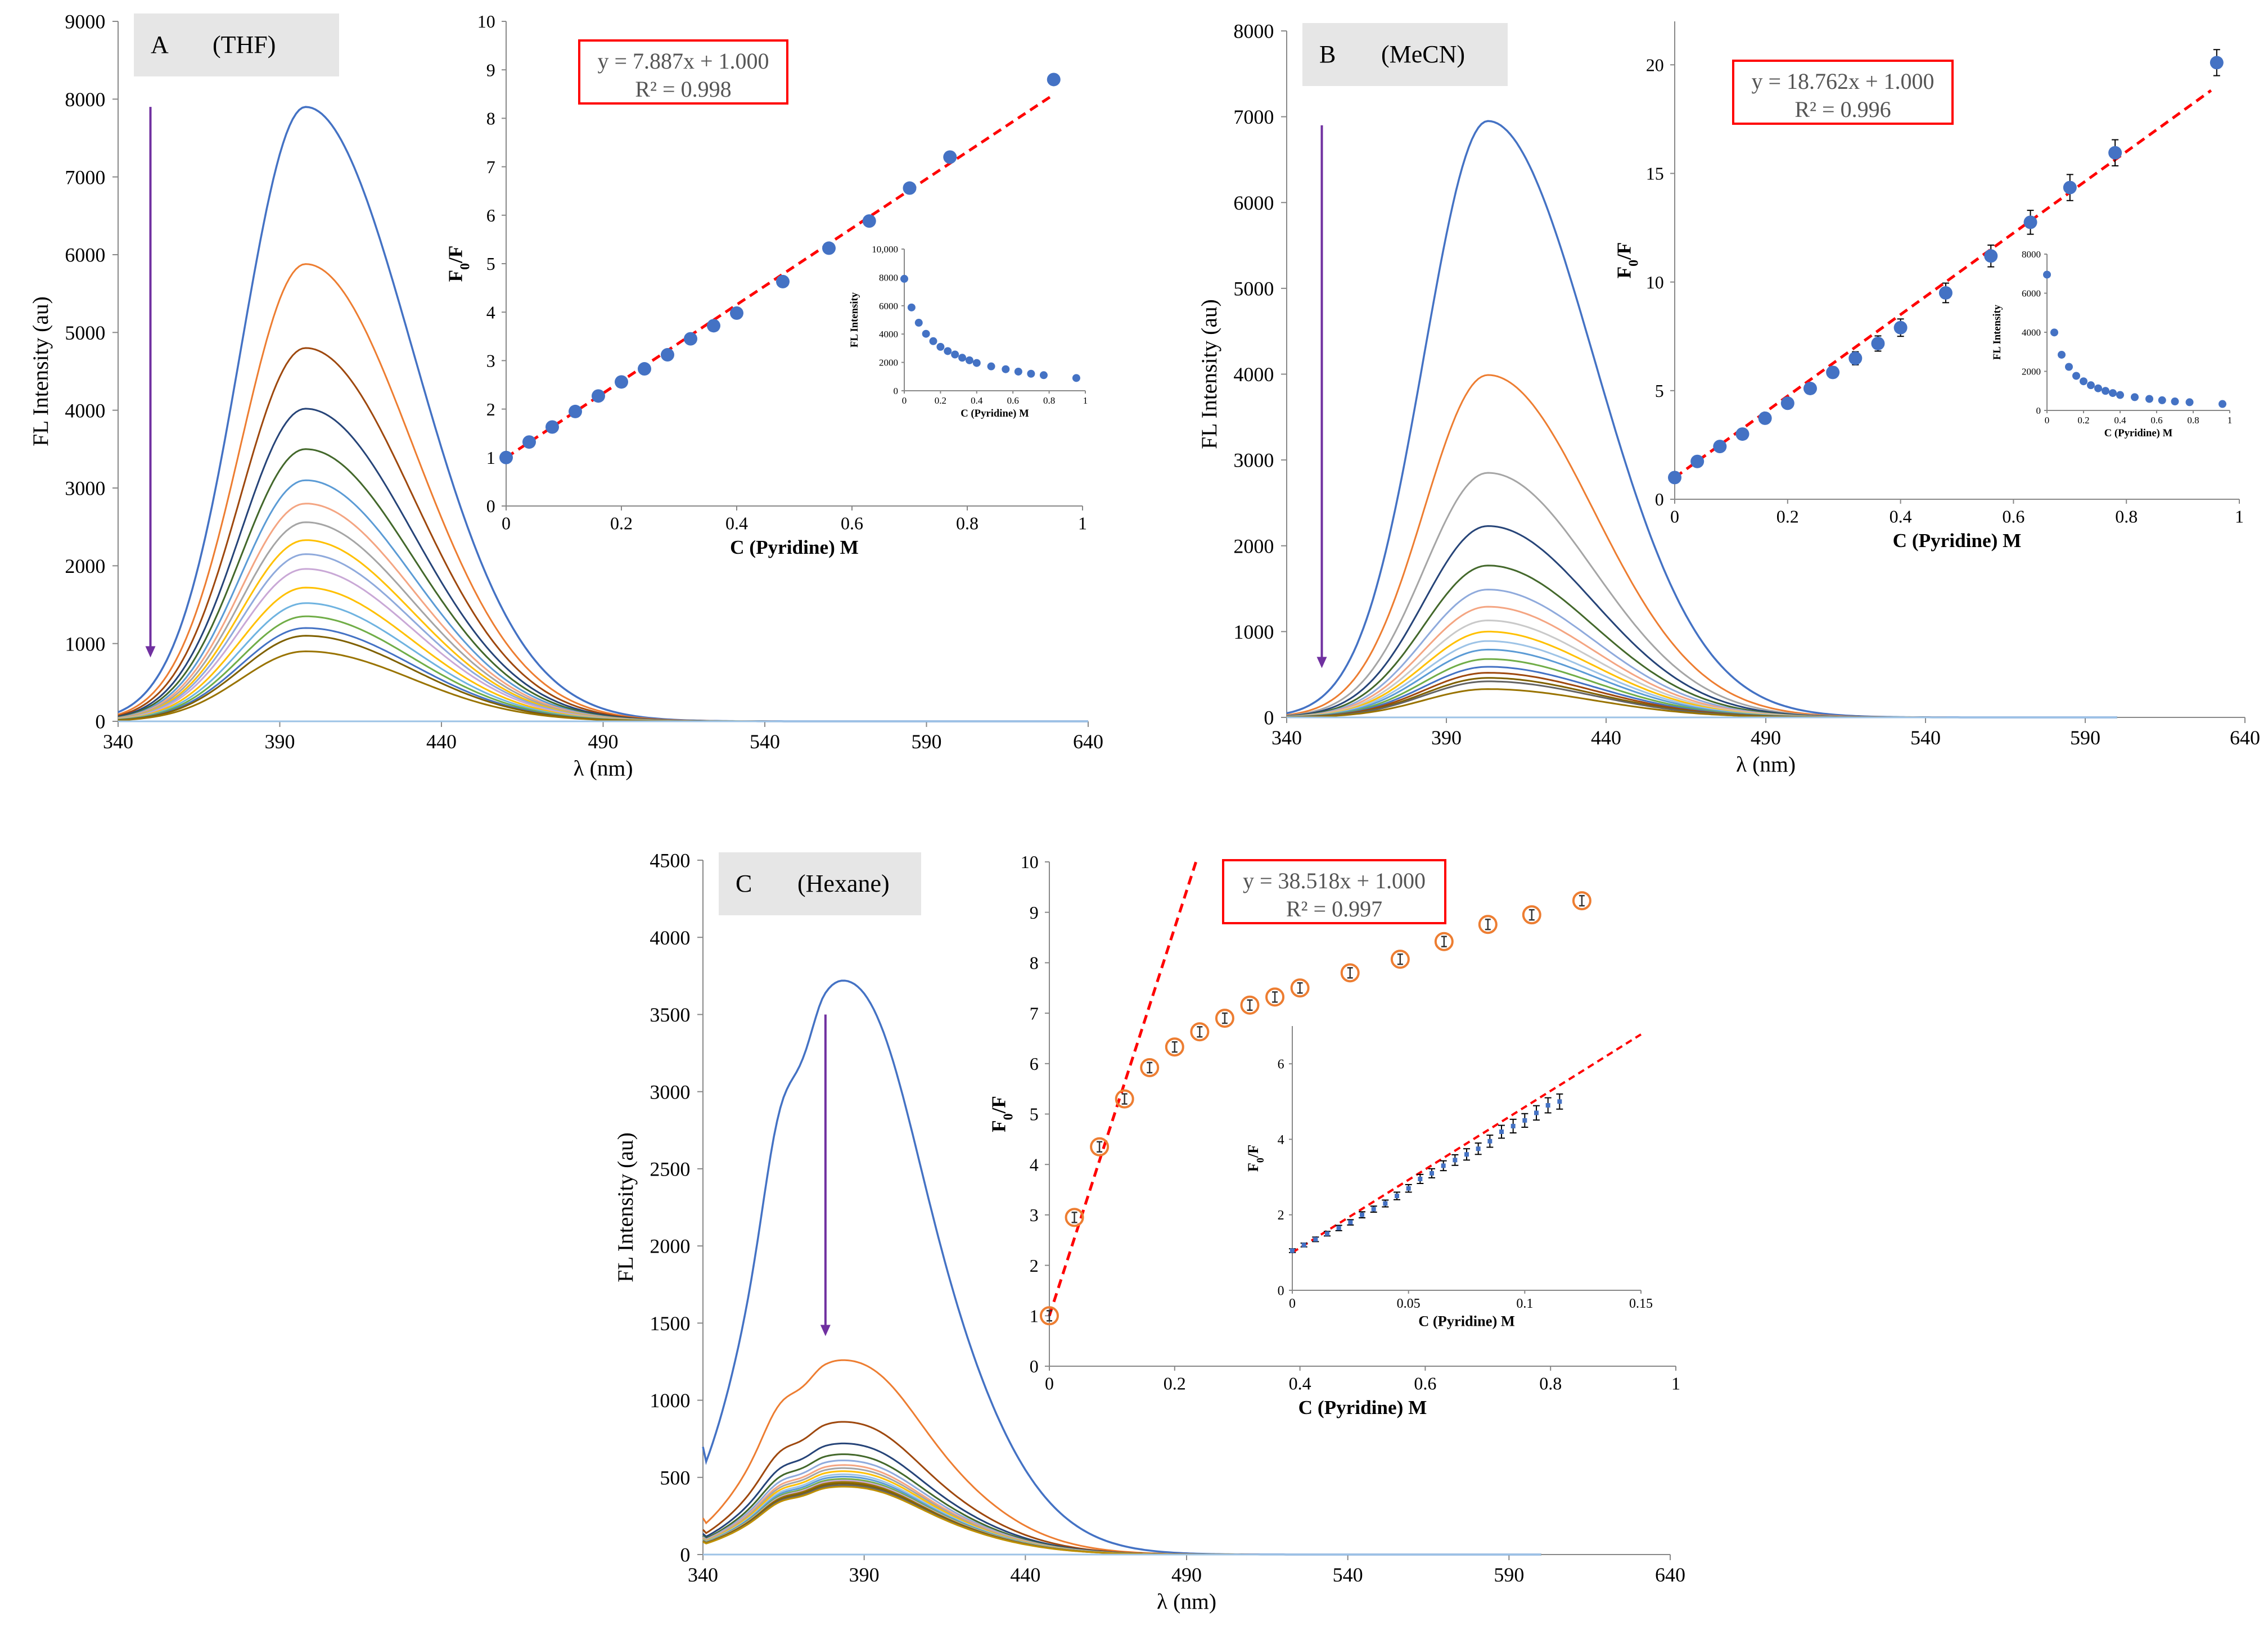  What do you see at coordinates (1123, 1089) in the screenshot?
I see `fit-line` at bounding box center [1123, 1089].